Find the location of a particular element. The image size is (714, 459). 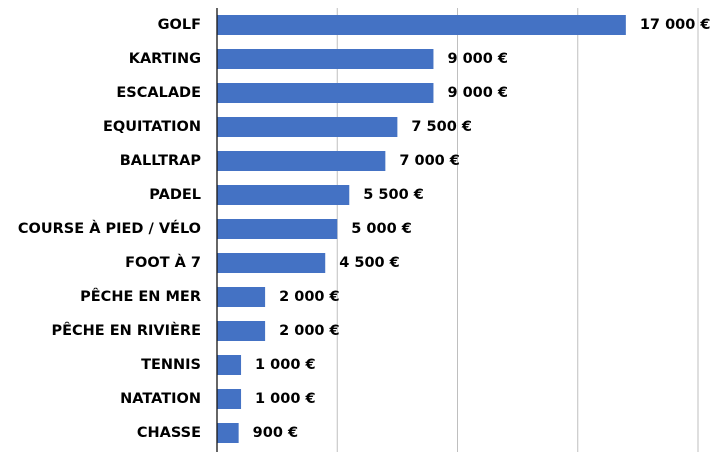

bar-chasse is located at coordinates (228, 433).